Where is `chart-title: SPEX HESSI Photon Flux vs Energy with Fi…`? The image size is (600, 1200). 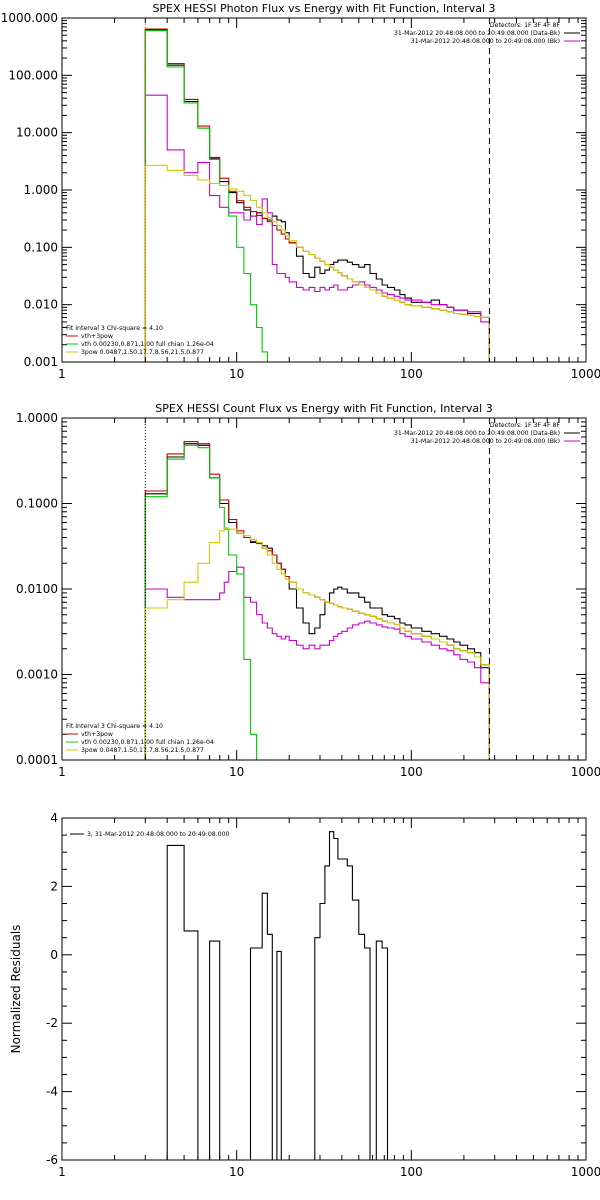 chart-title: SPEX HESSI Photon Flux vs Energy with Fi… is located at coordinates (323, 8).